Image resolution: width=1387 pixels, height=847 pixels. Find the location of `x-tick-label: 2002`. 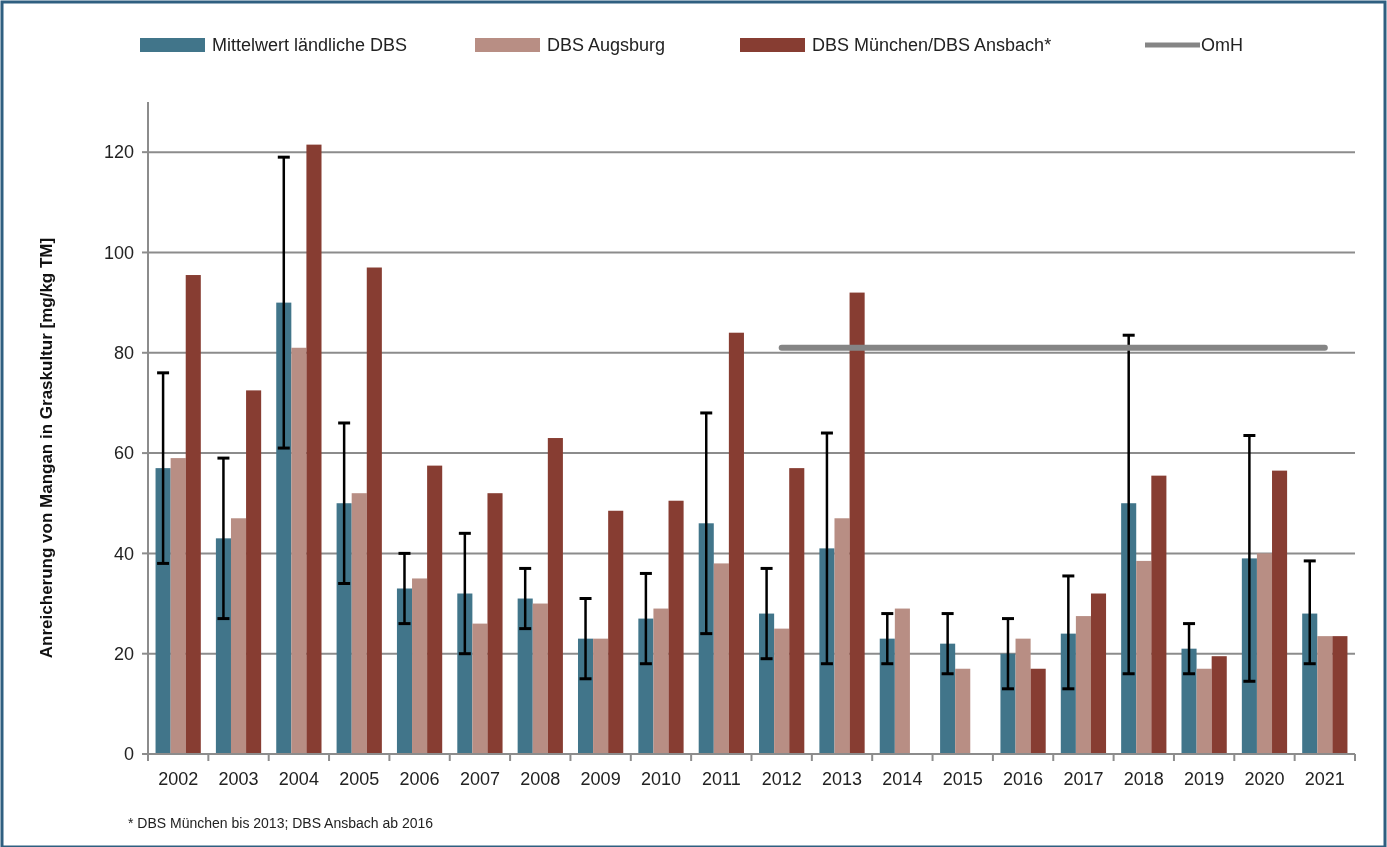

x-tick-label: 2002 is located at coordinates (178, 779).